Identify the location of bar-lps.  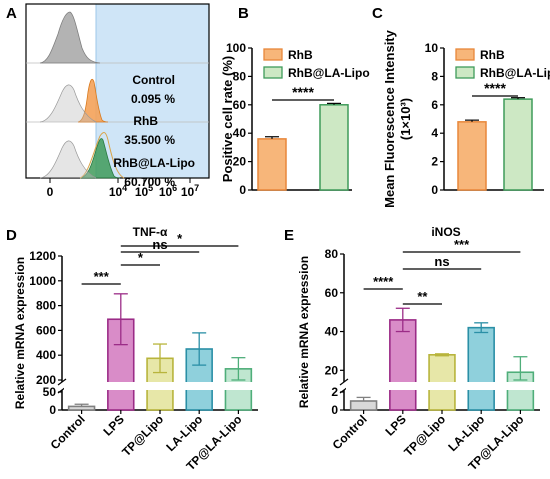
(403, 365).